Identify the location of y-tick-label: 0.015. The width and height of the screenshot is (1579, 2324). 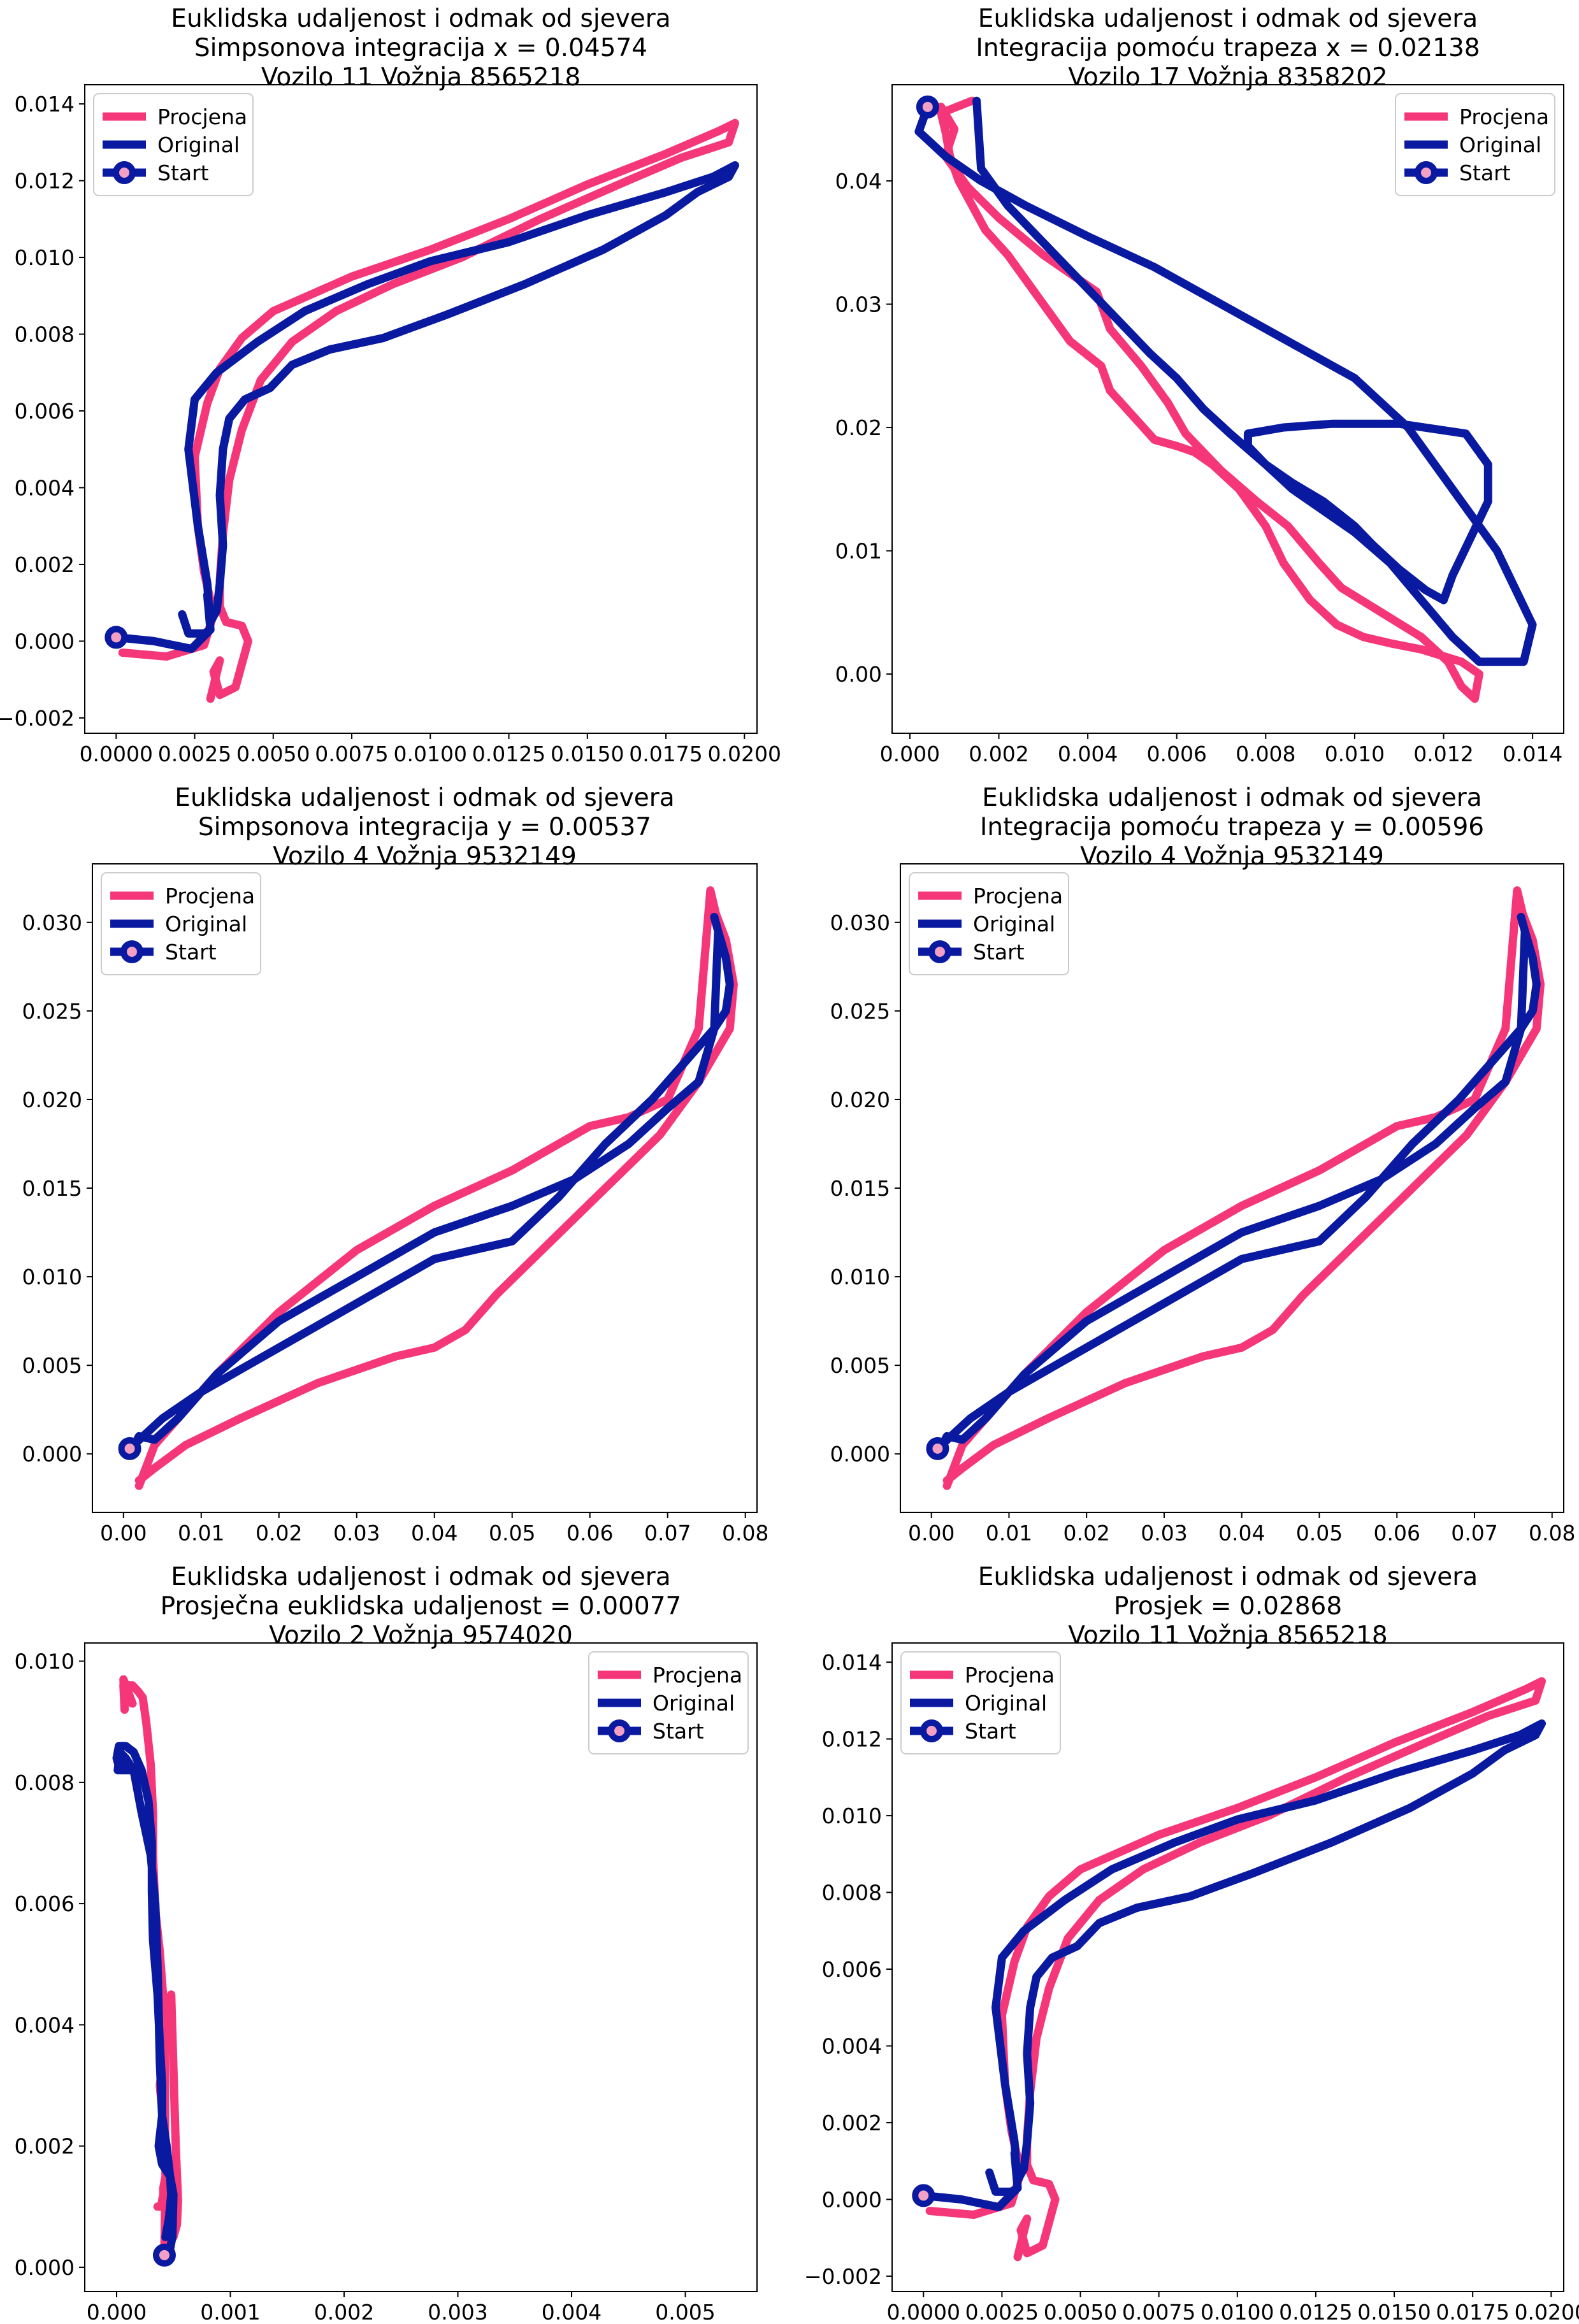
(52, 1189).